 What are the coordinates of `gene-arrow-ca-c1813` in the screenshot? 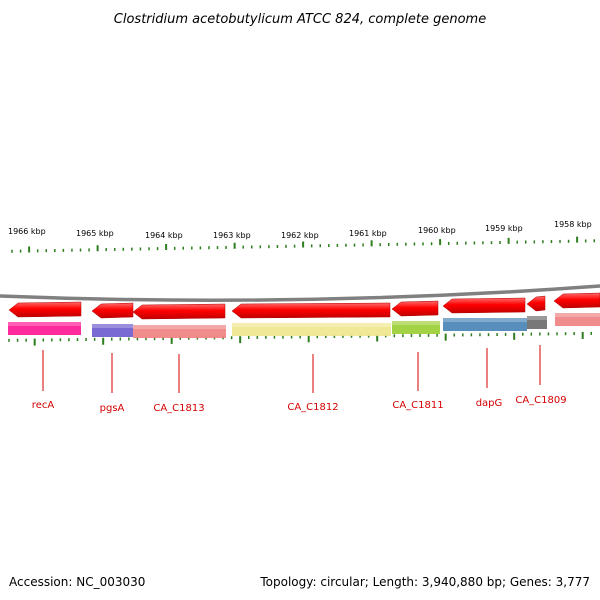 It's located at (179, 311).